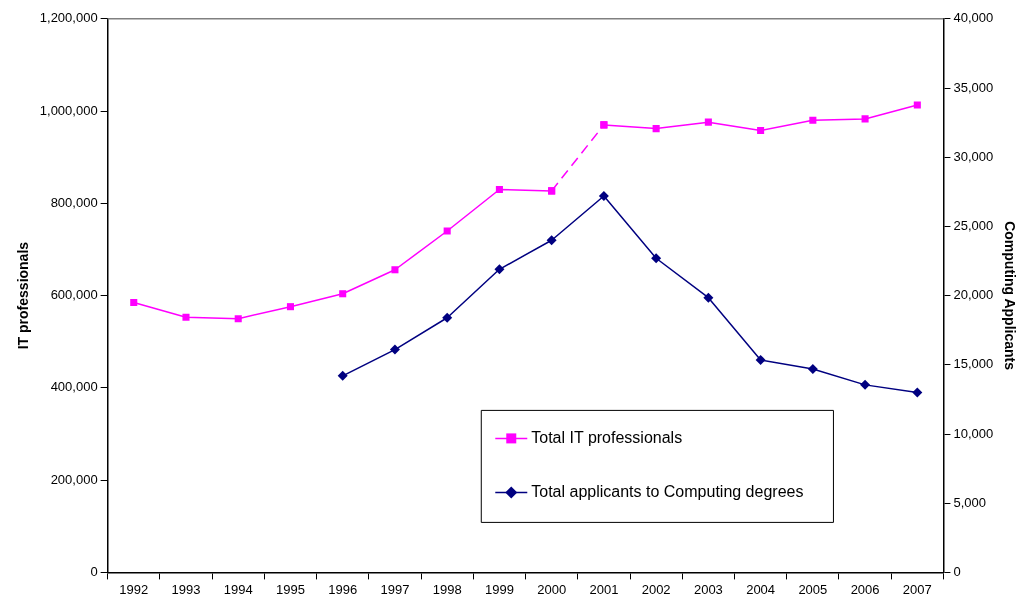  I want to click on x-tick-label: 1995, so click(290, 589).